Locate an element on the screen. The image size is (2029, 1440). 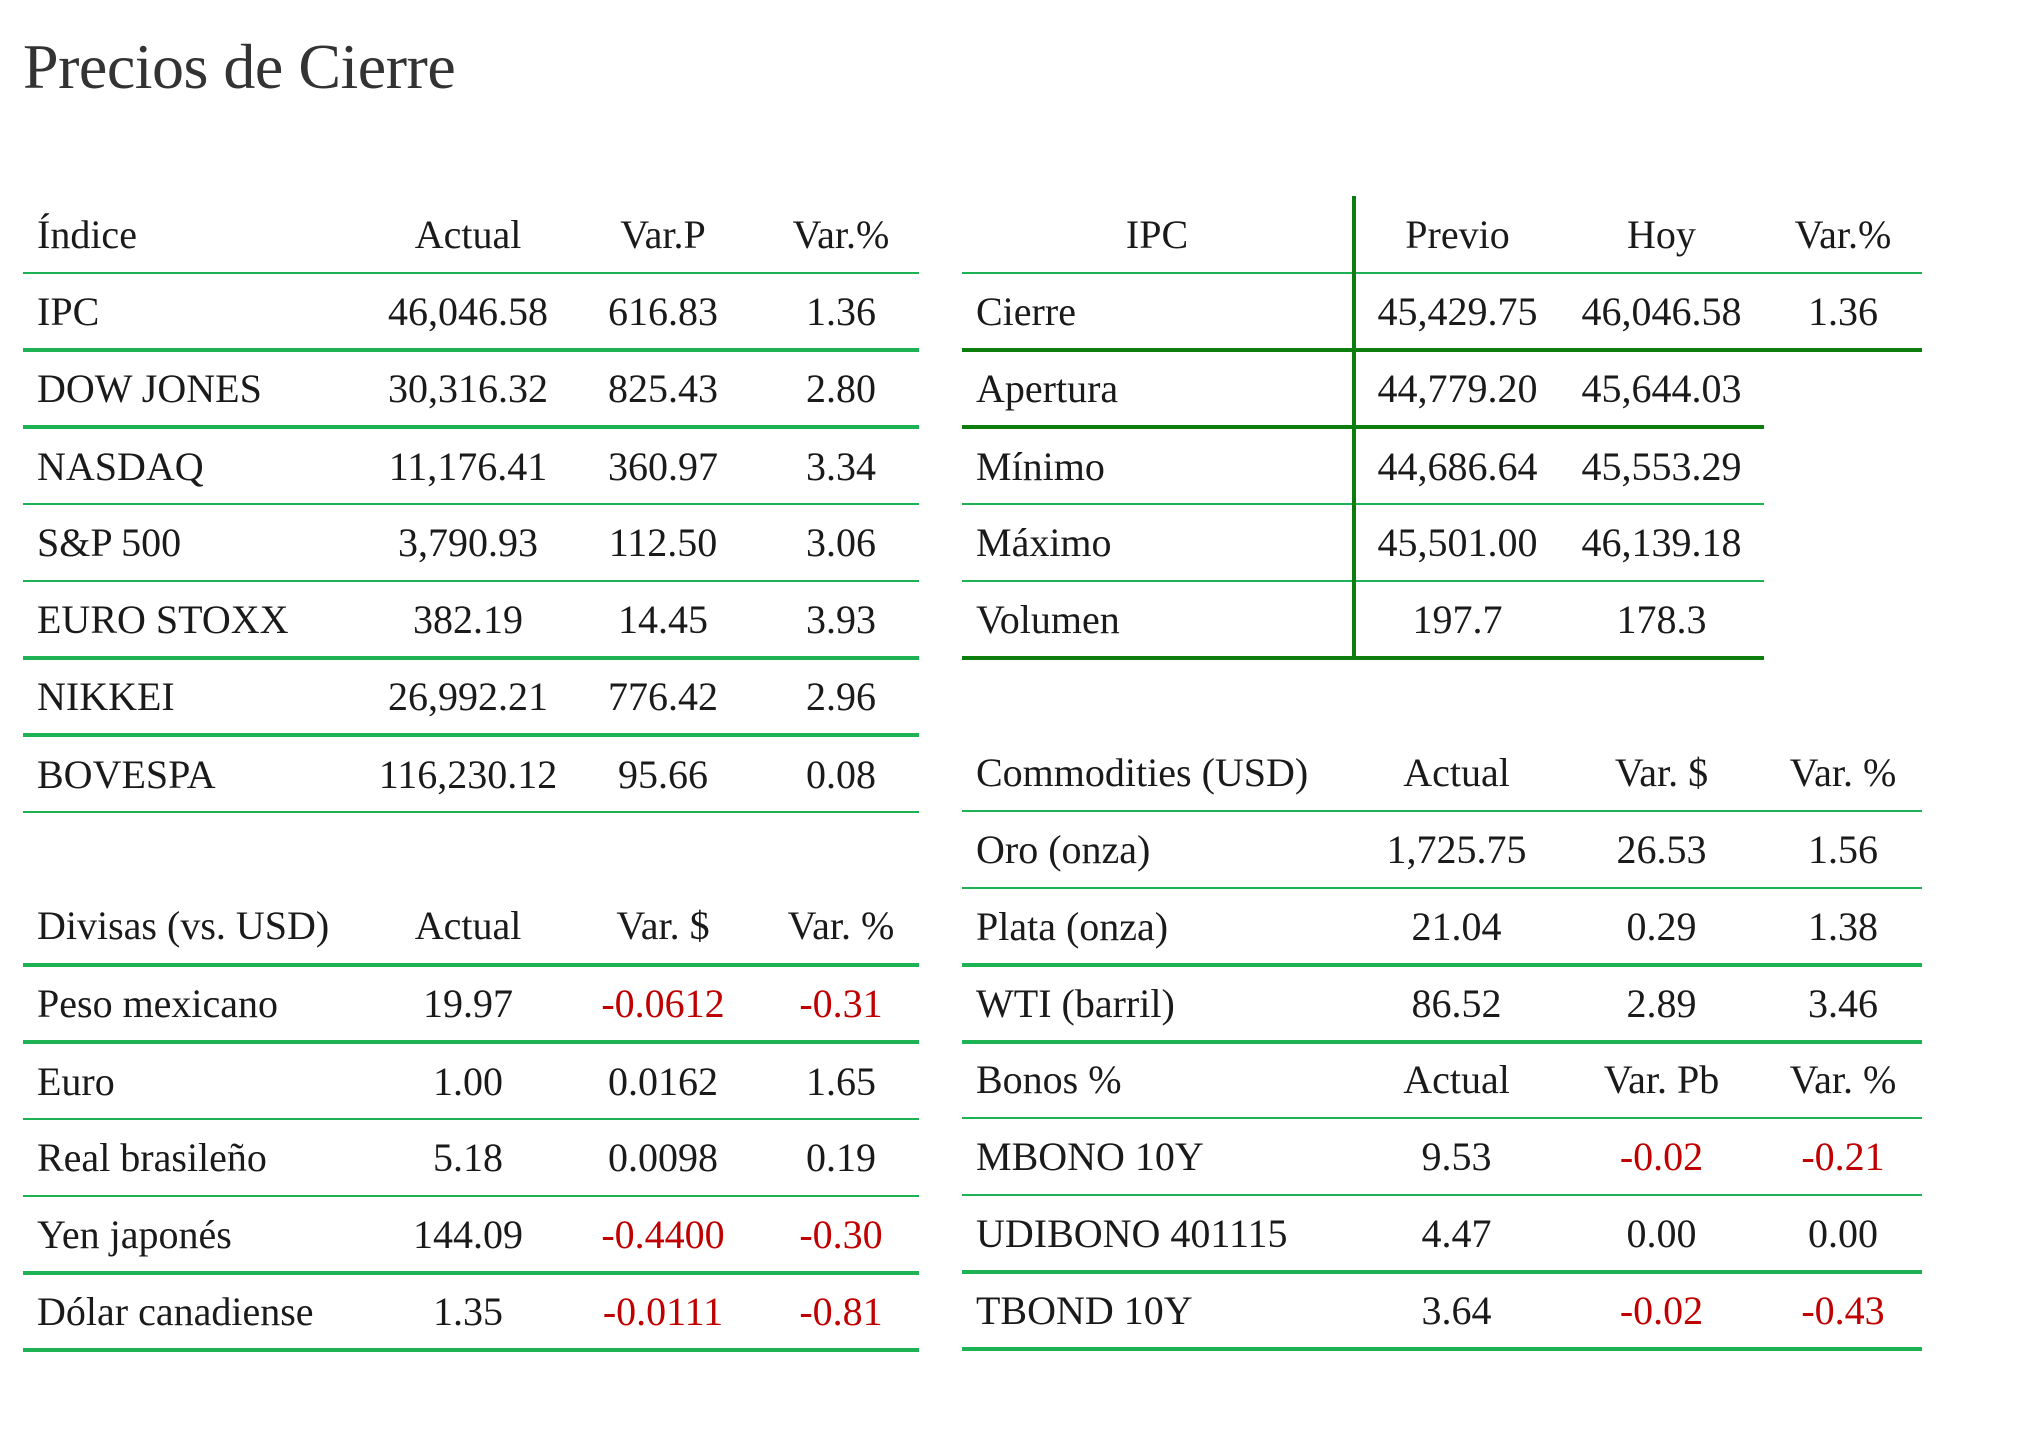
commodity-actual: 1,725.75 is located at coordinates (1456, 850).